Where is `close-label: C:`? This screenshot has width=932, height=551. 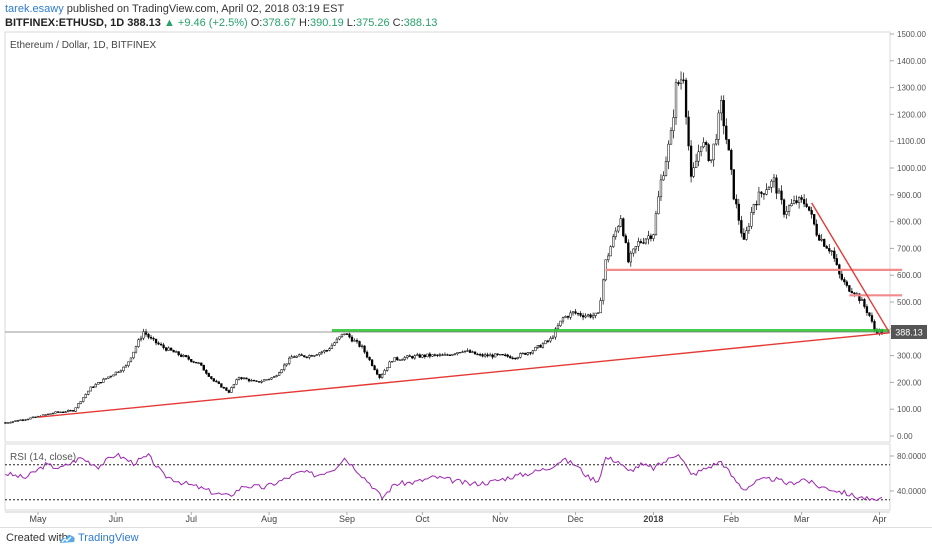
close-label: C: is located at coordinates (398, 23).